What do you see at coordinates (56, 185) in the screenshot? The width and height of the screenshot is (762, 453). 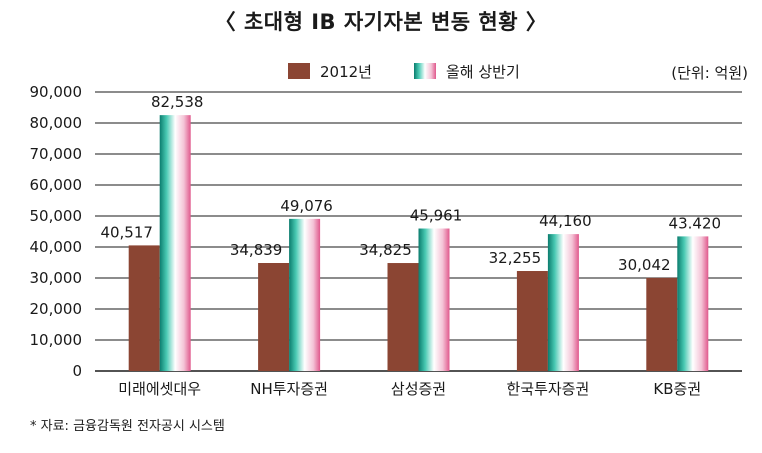 I see `y-tick-label: 60,000` at bounding box center [56, 185].